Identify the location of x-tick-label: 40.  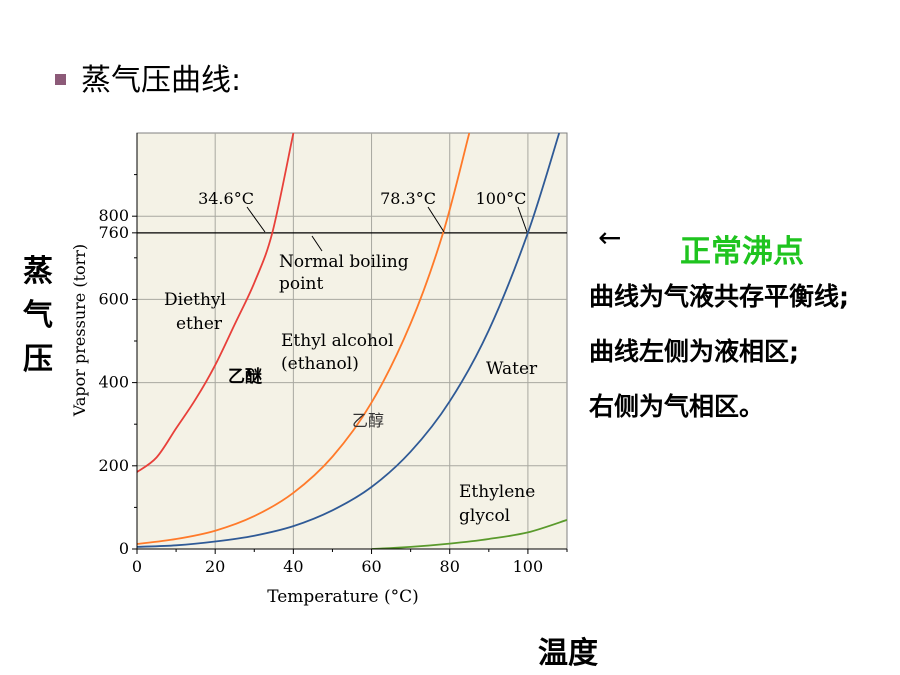
(293, 566).